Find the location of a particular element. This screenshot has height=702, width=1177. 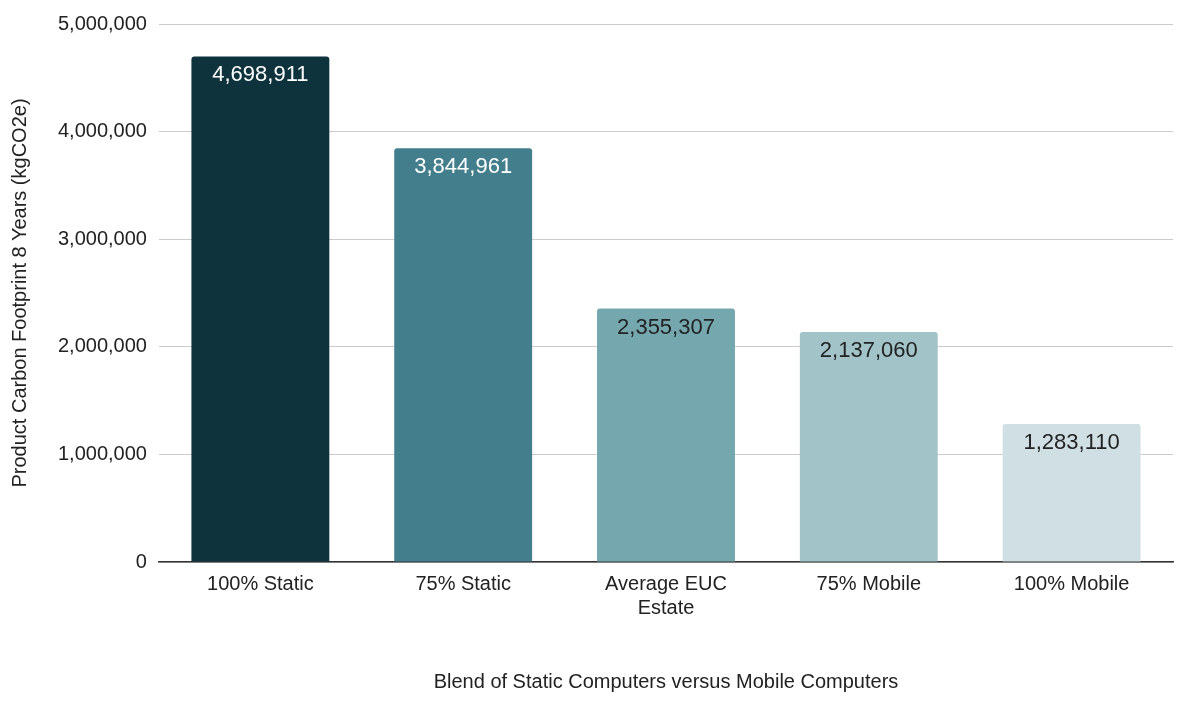

y-axis-title: Product Carbon Footprint 8 Years (kgCO2e) is located at coordinates (18, 293).